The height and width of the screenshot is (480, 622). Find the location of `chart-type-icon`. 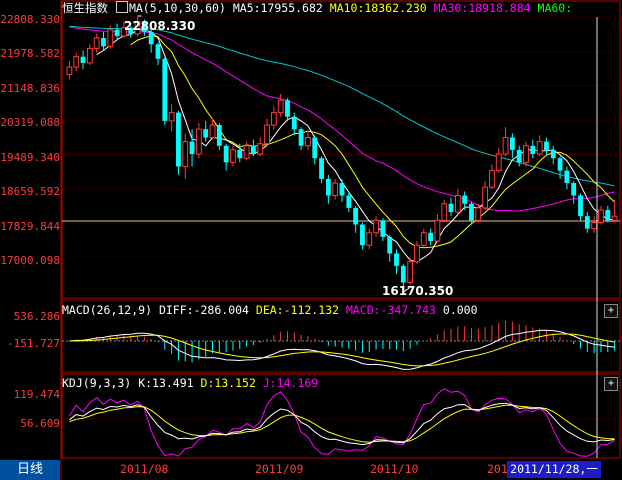

chart-type-icon is located at coordinates (121, 7).